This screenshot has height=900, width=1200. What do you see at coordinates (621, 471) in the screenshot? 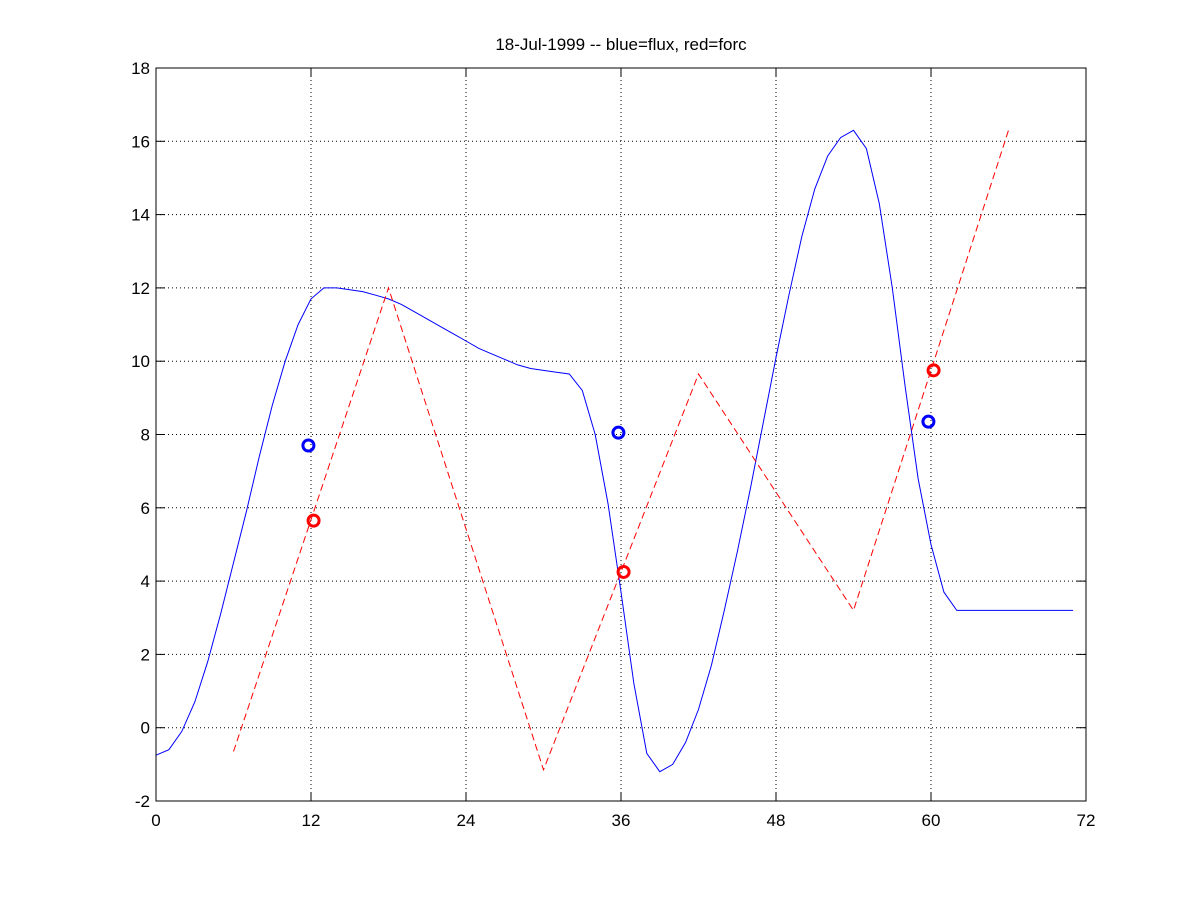
I see `marker-layer` at bounding box center [621, 471].